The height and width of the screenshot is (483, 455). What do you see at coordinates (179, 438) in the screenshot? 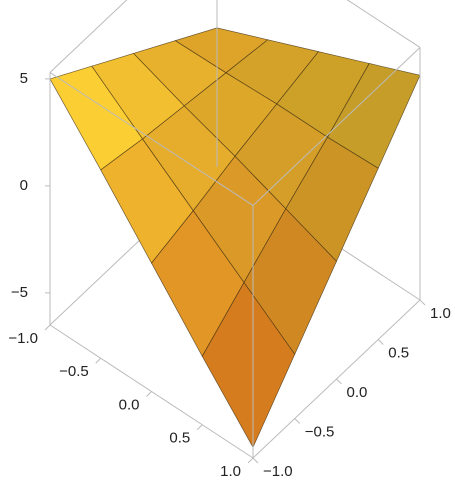
I see `x-tick-label: 0.5` at bounding box center [179, 438].